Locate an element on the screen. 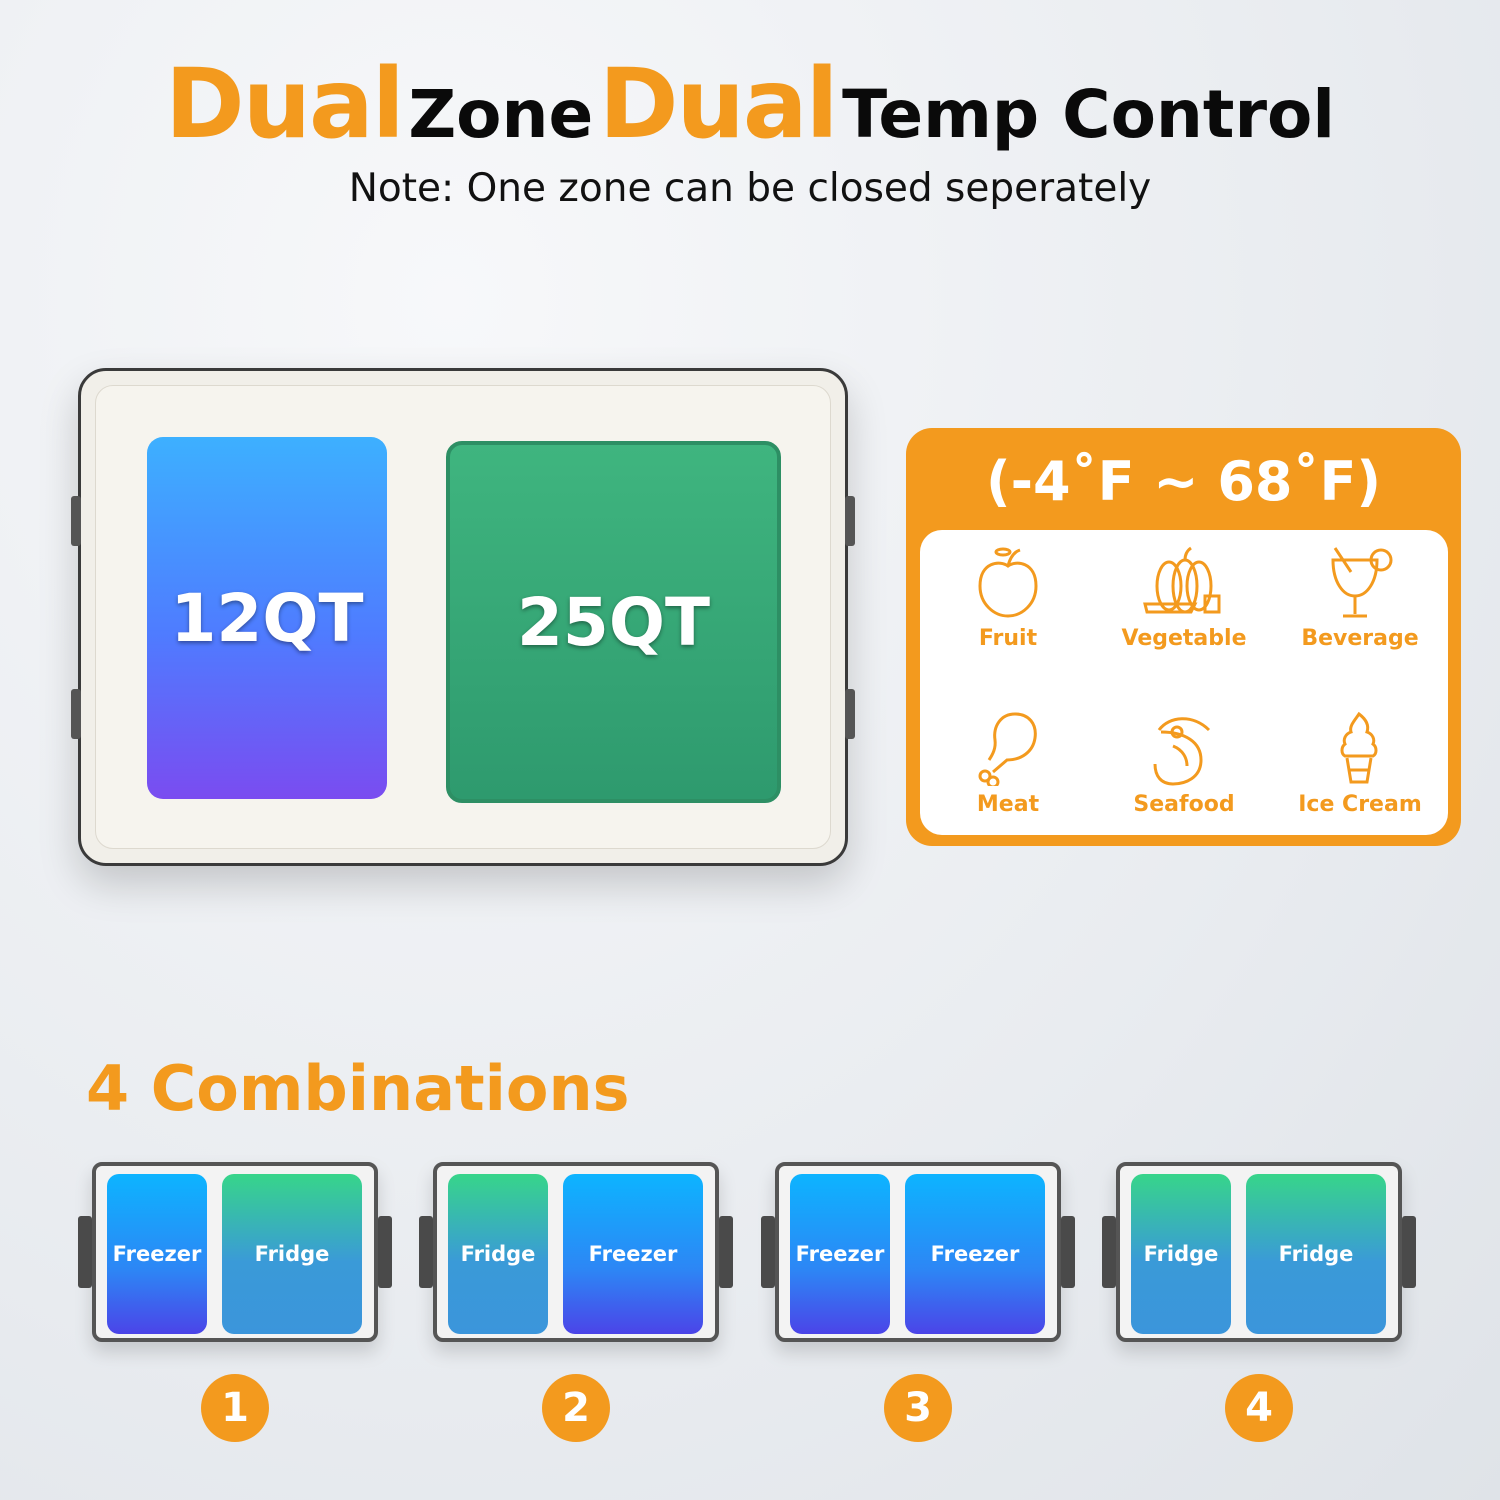 This screenshot has height=1500, width=1500. combination-number: 4 is located at coordinates (1259, 1408).